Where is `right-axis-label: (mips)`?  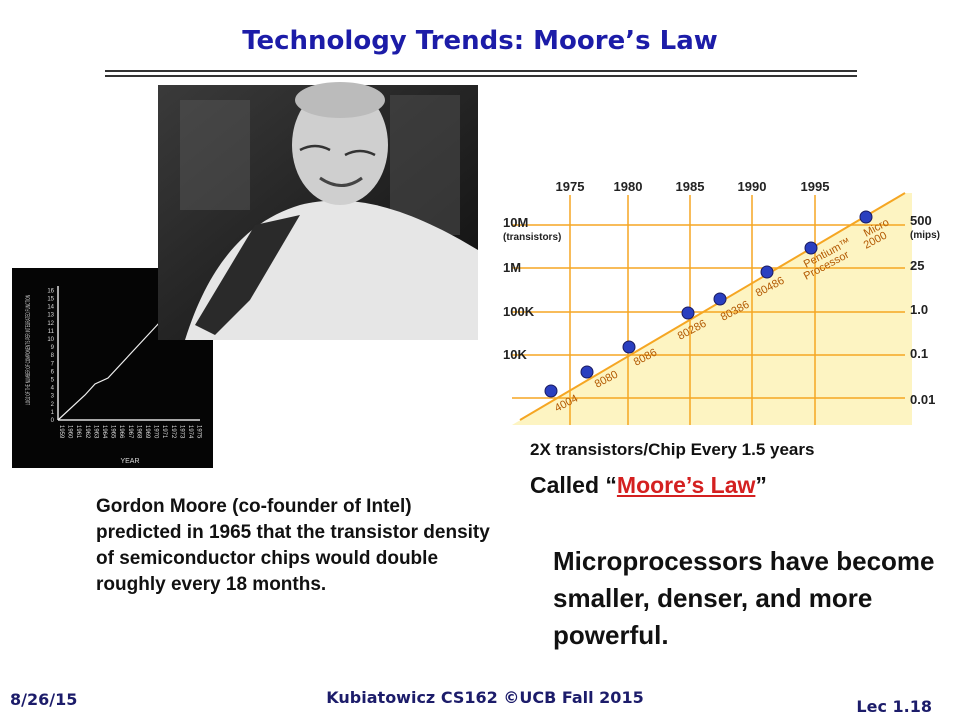 right-axis-label: (mips) is located at coordinates (925, 235).